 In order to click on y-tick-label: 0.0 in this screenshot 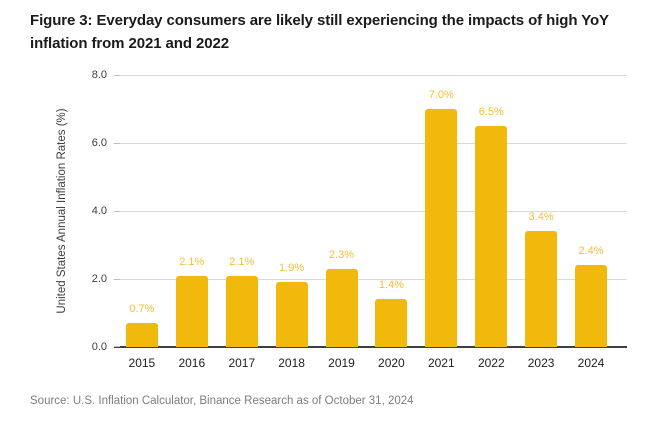, I will do `click(99, 347)`.